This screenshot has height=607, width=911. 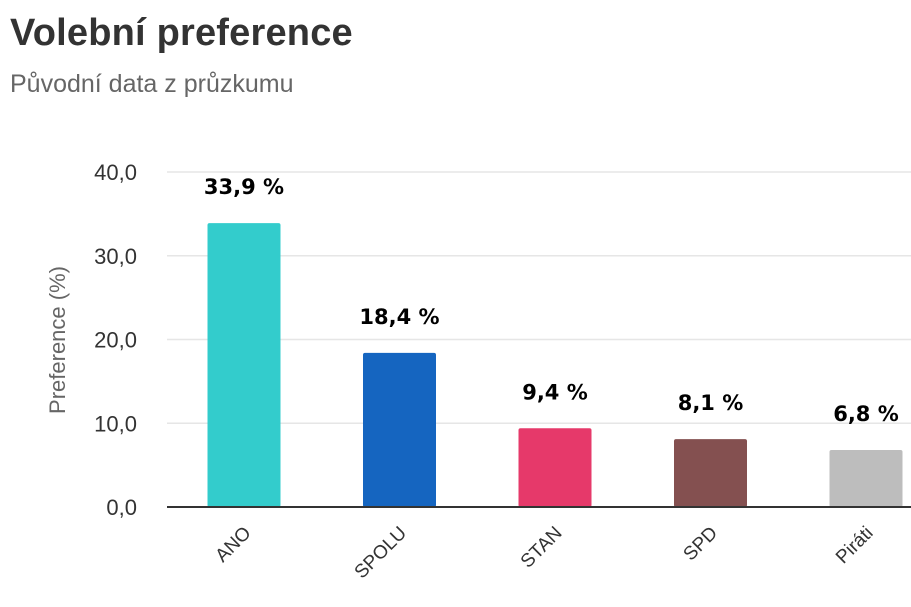 I want to click on bar-spd, so click(x=710, y=473).